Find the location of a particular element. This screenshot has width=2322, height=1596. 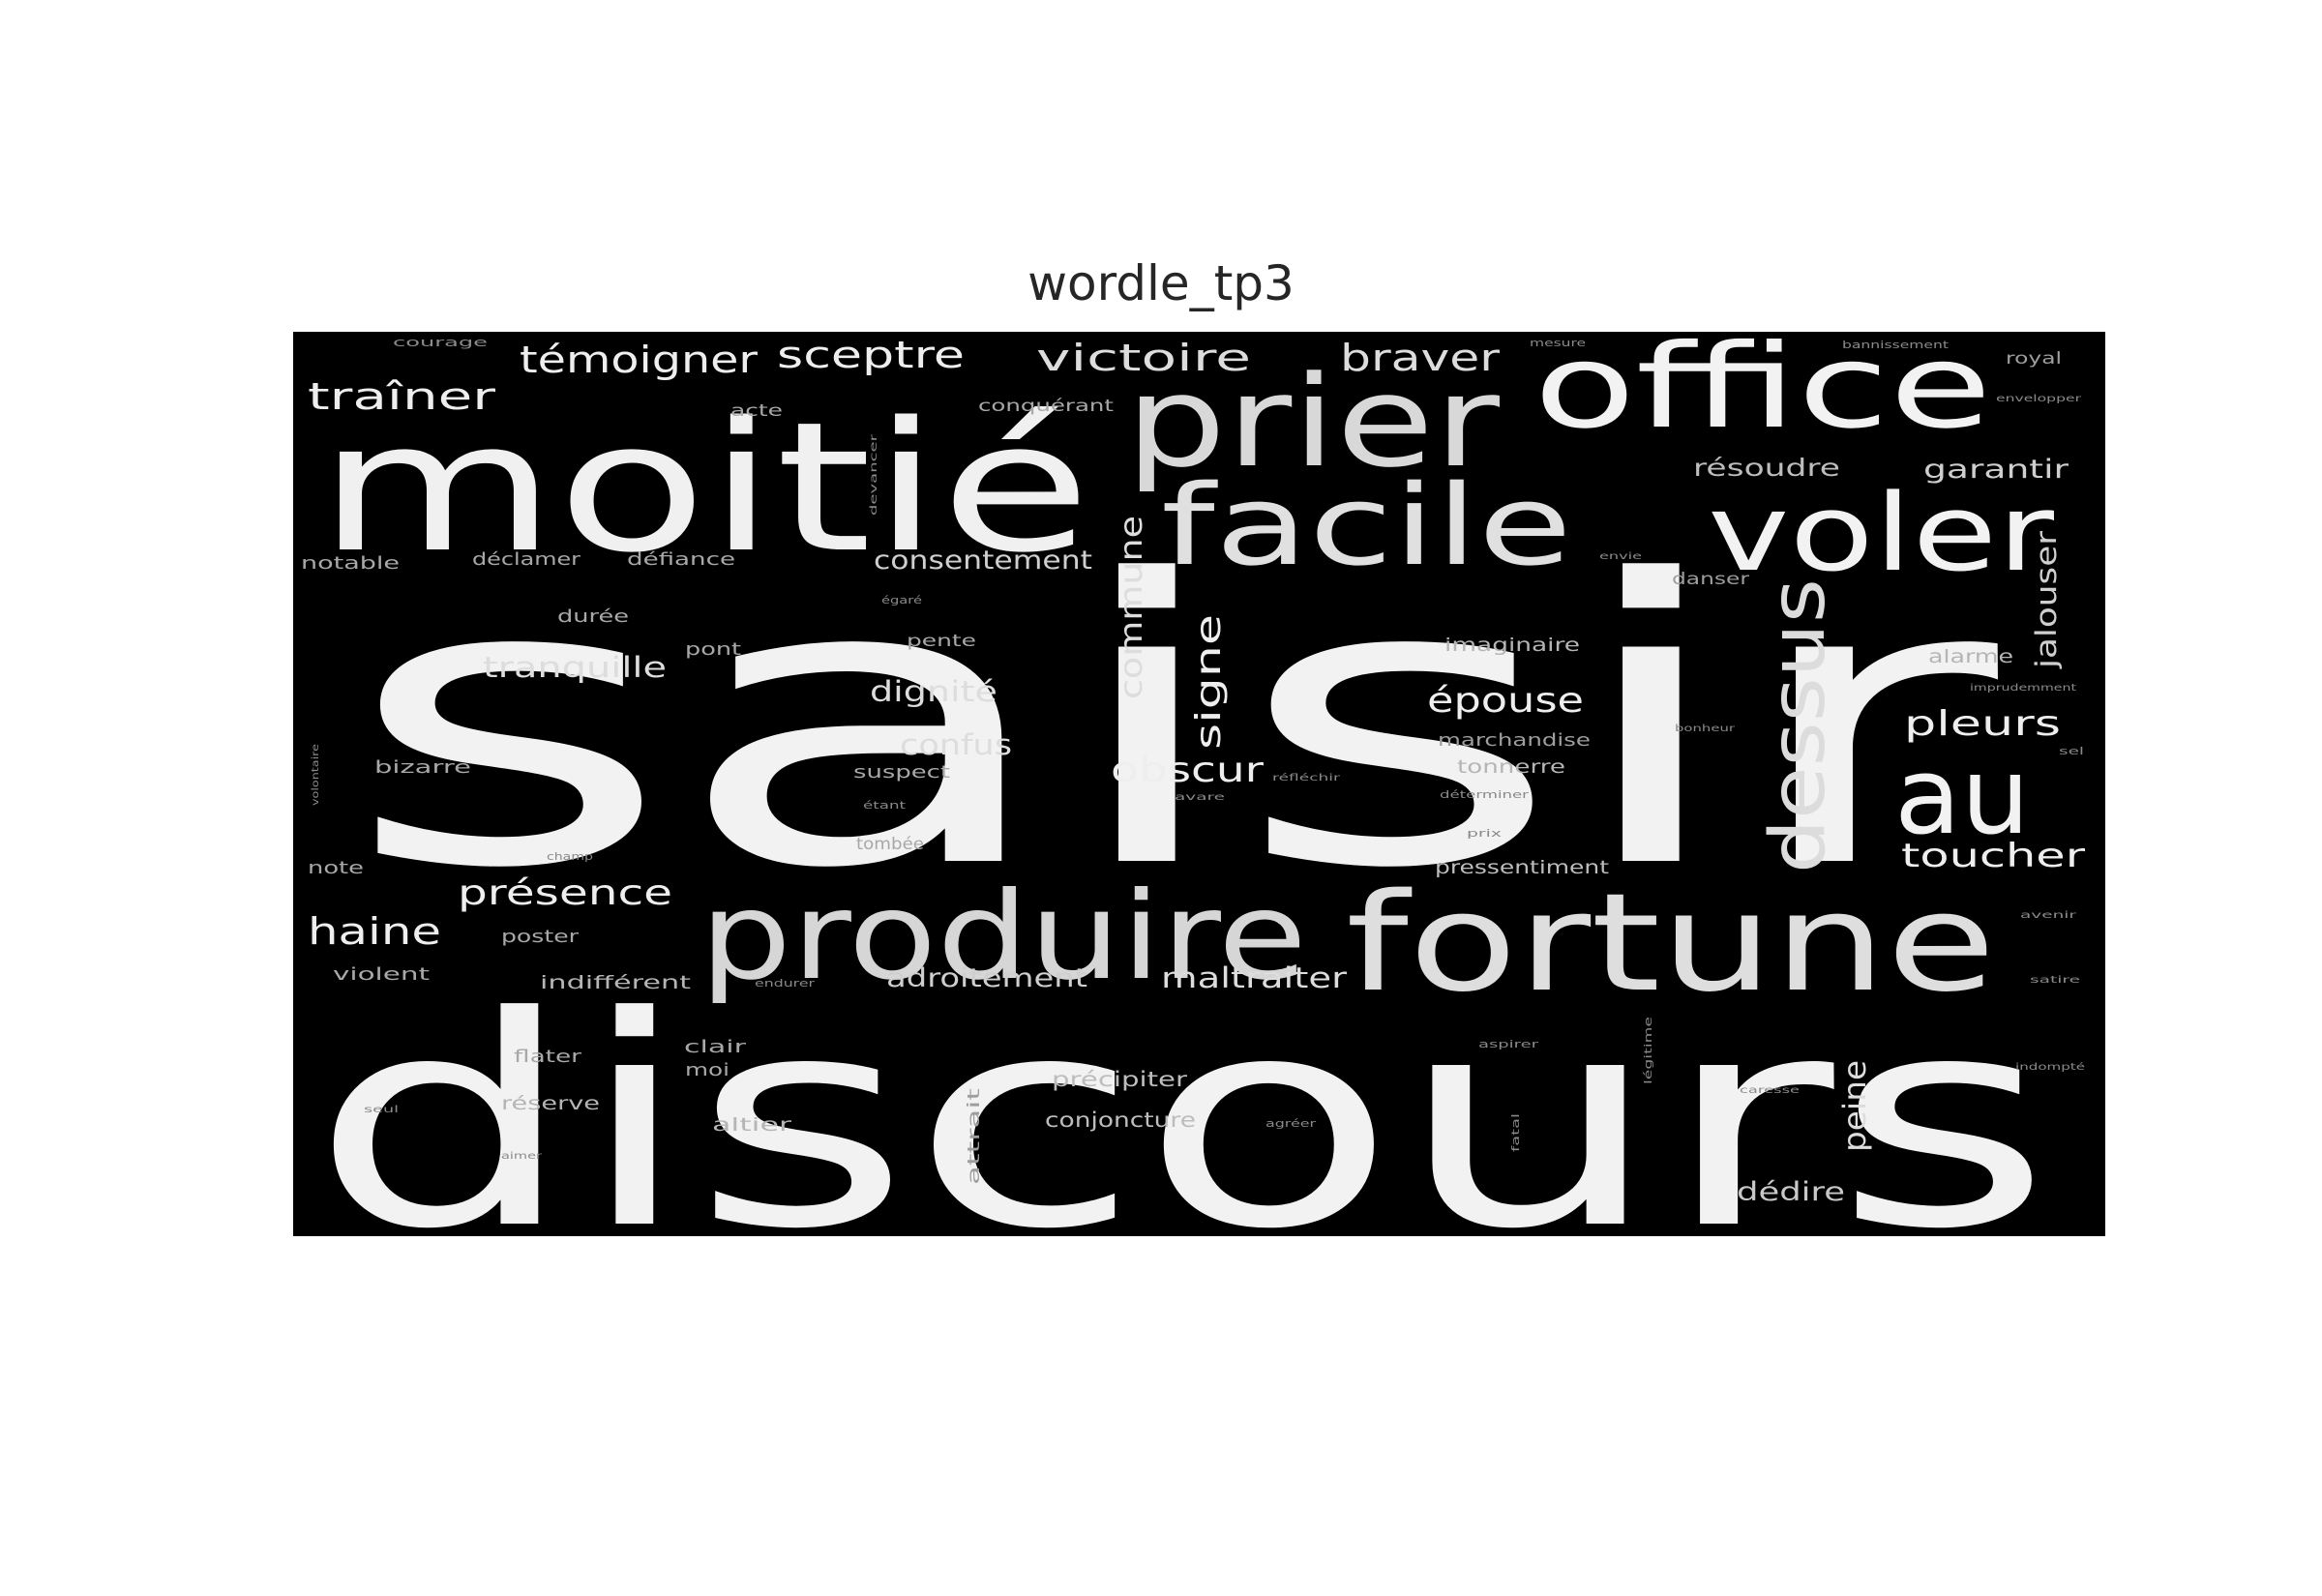

word-prier: prier is located at coordinates (1313, 421).